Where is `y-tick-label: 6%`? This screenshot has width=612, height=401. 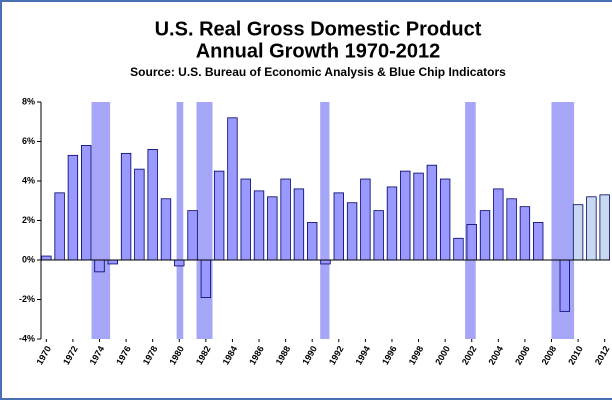 y-tick-label: 6% is located at coordinates (28, 141).